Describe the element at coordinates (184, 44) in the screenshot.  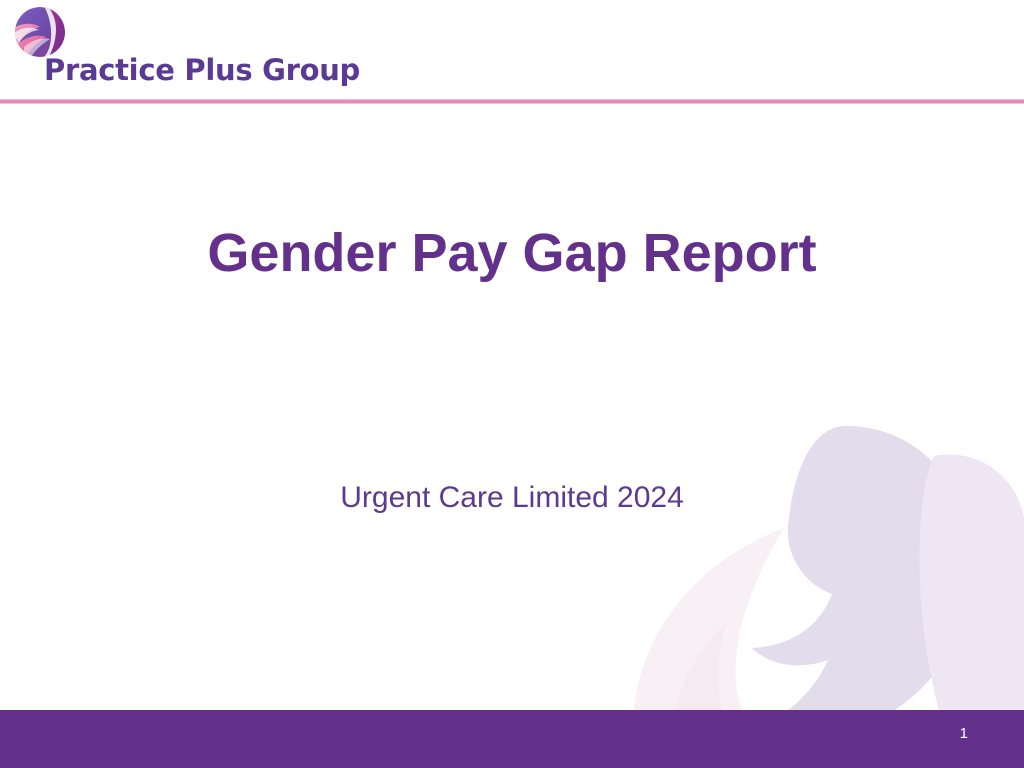
I see `brand-logo-lockup: Practice Plus Group` at that location.